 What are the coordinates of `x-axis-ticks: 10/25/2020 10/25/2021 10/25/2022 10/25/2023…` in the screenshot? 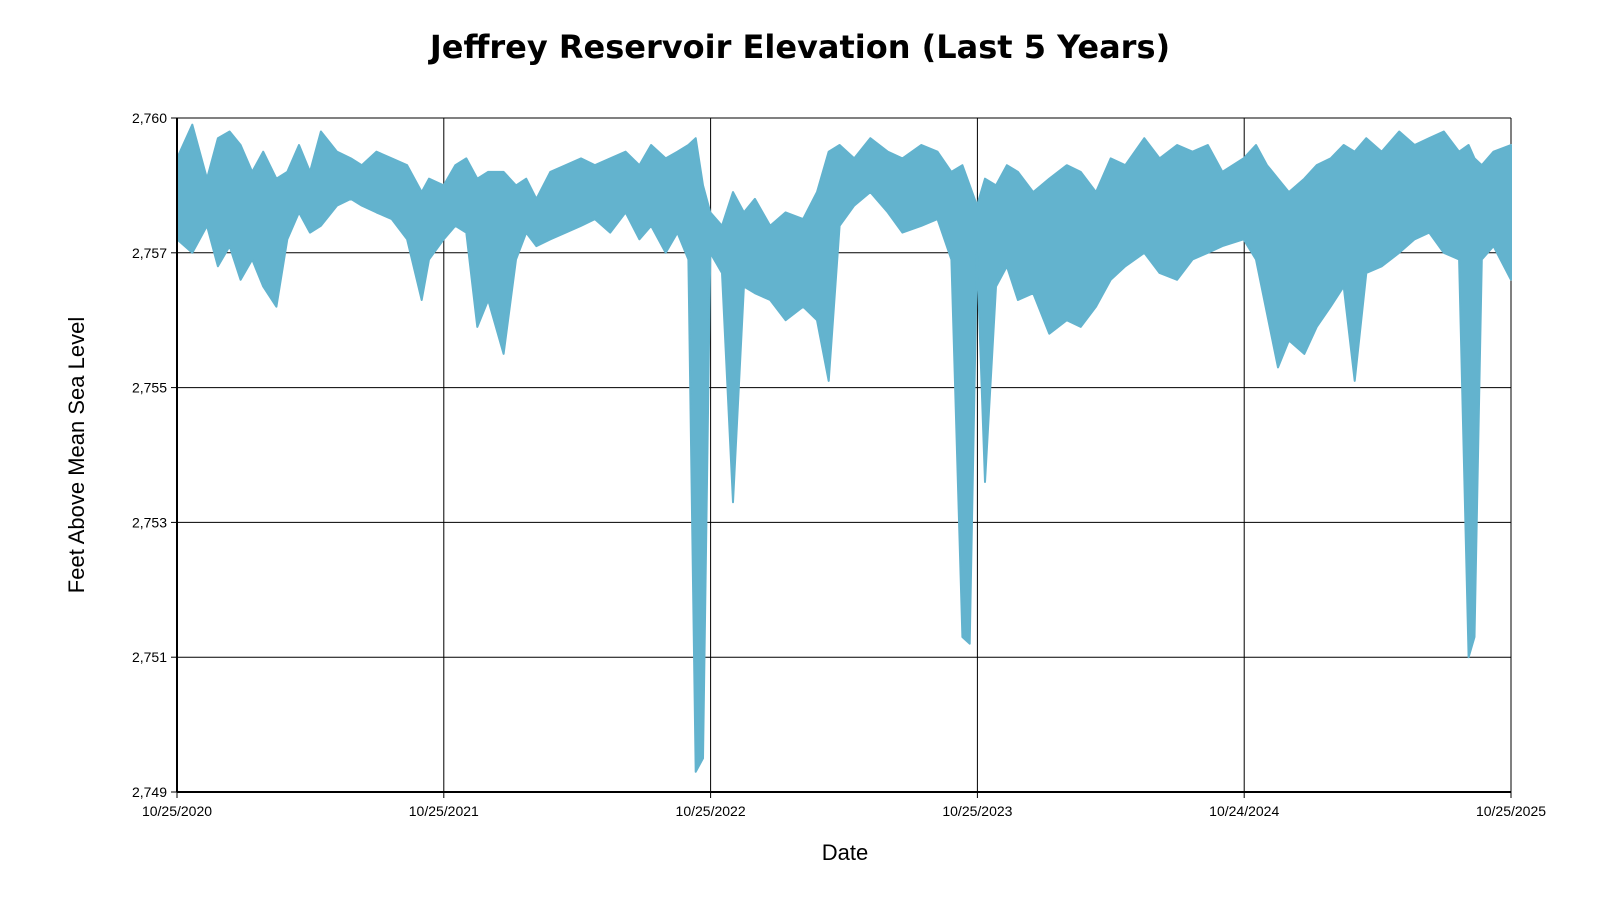 It's located at (844, 805).